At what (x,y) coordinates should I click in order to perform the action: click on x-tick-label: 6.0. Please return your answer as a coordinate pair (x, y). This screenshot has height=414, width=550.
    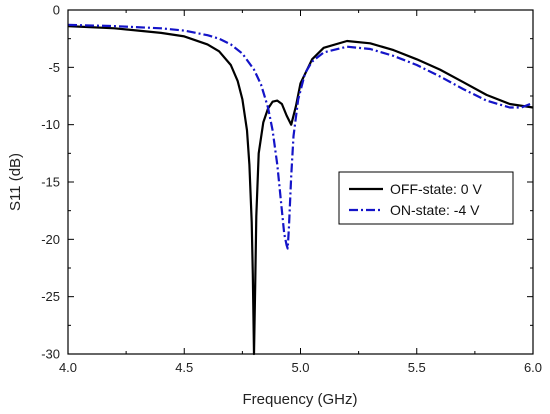
    Looking at the image, I should click on (533, 367).